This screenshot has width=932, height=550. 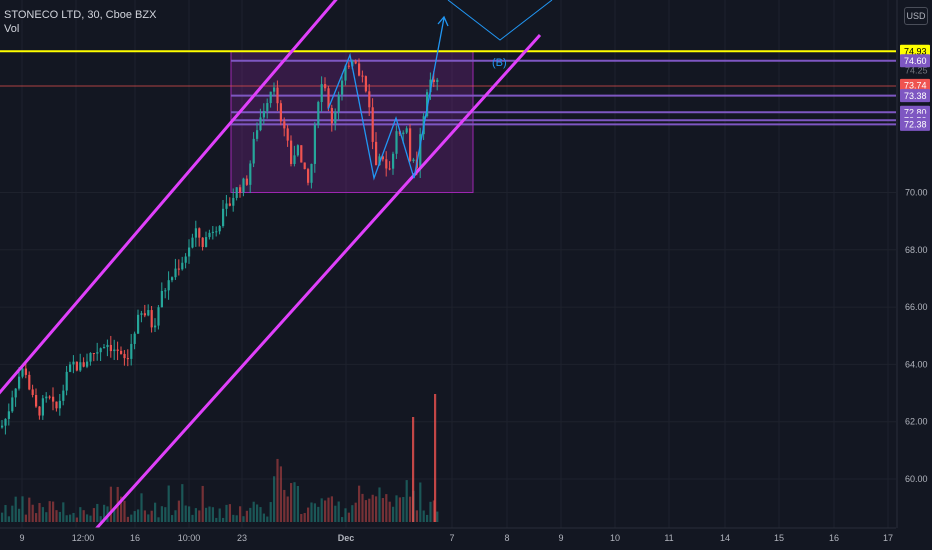 What do you see at coordinates (346, 538) in the screenshot?
I see `x-tick-label: Dec` at bounding box center [346, 538].